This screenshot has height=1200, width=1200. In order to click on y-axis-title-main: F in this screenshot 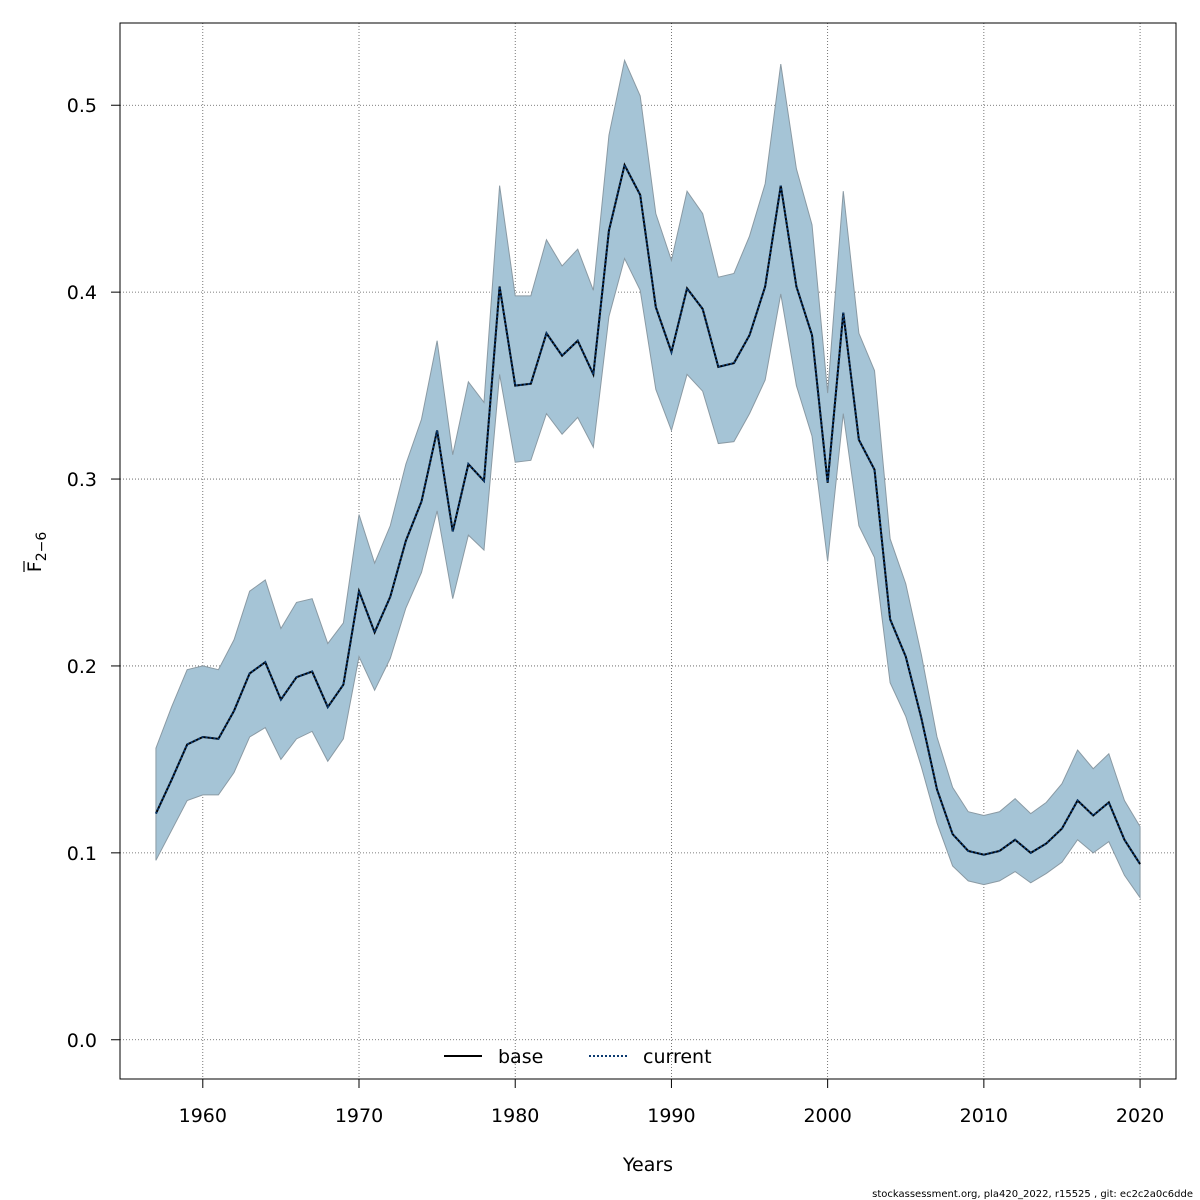, I will do `click(35, 566)`.